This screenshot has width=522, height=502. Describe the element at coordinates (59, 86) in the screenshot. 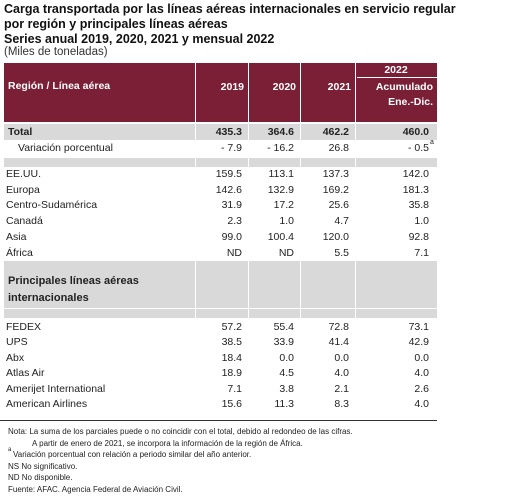

I see `label-header: Región / Línea aérea` at that location.